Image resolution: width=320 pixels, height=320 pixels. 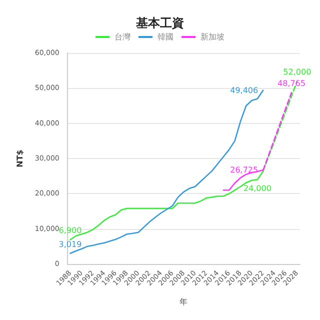 What do you see at coordinates (244, 90) in the screenshot?
I see `data-label: 49,406` at bounding box center [244, 90].